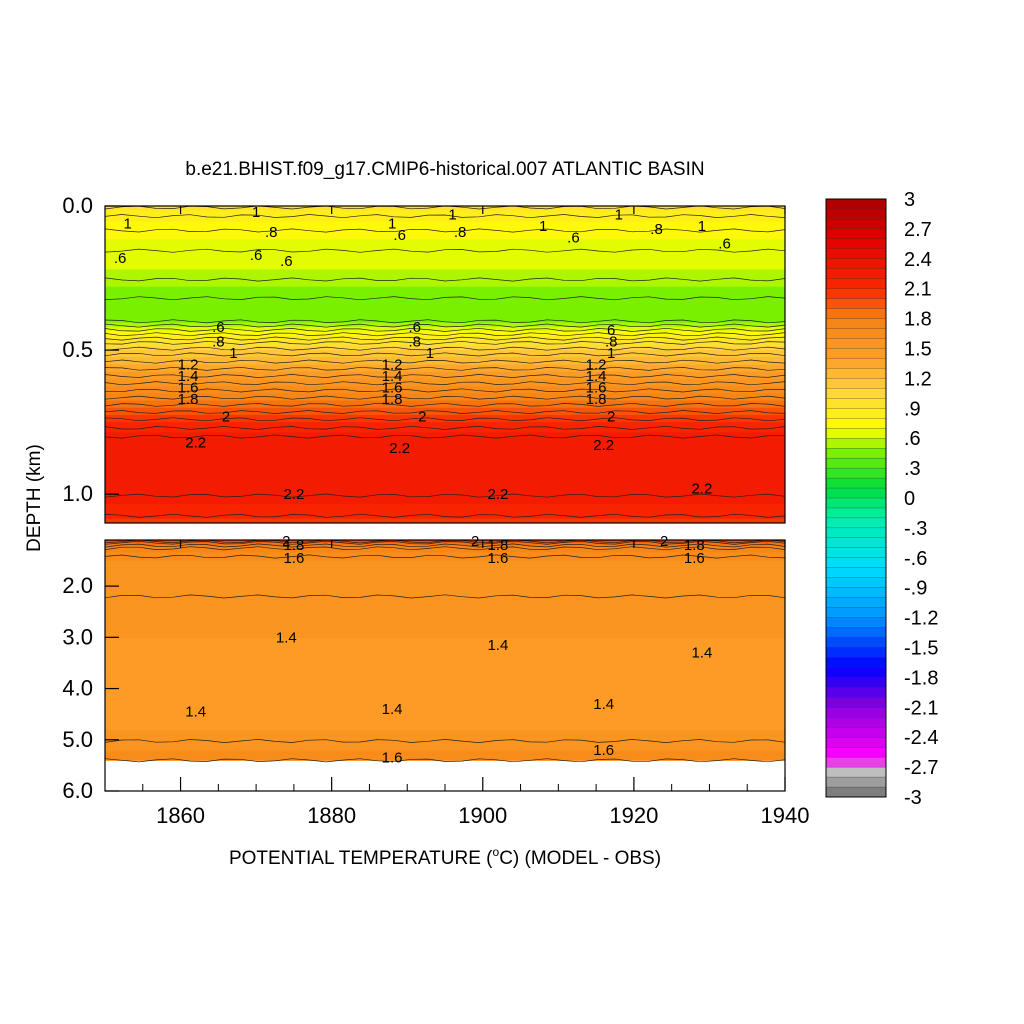  What do you see at coordinates (331, 815) in the screenshot?
I see `x-tick-label: 1880` at bounding box center [331, 815].